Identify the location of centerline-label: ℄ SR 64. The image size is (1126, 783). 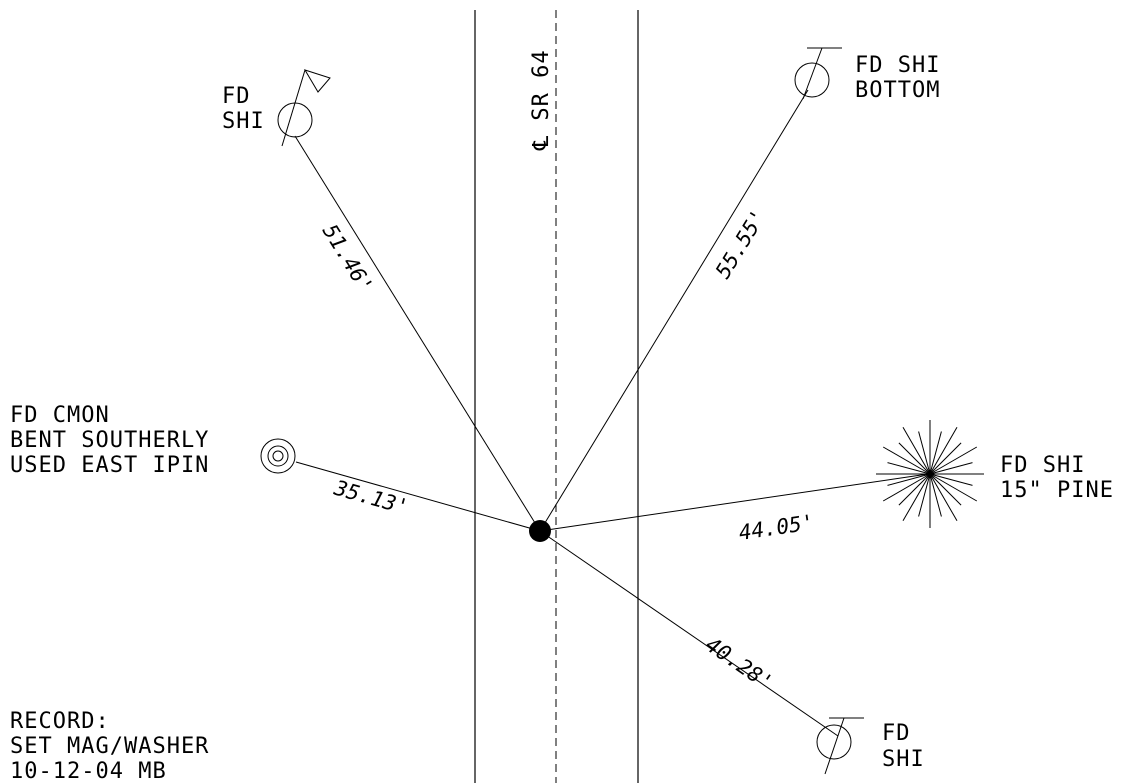
(541, 100).